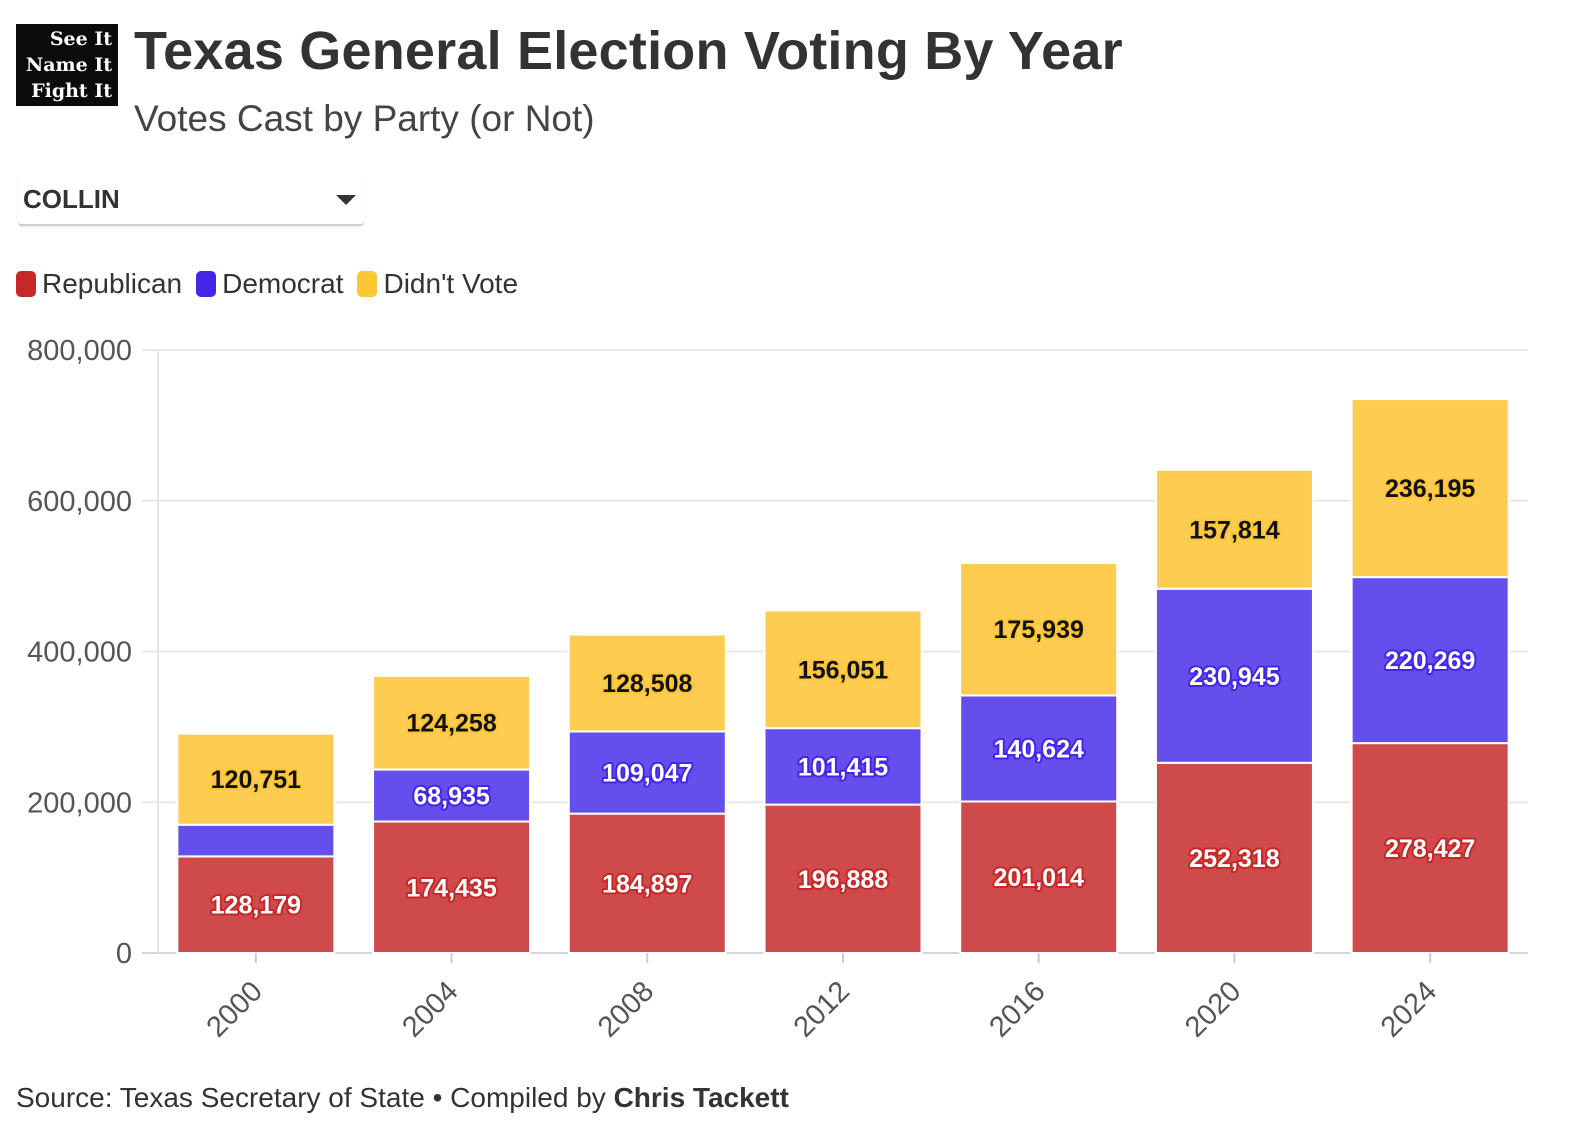 This screenshot has width=1578, height=1142. Describe the element at coordinates (626, 1009) in the screenshot. I see `x-tick-label: 2008` at that location.